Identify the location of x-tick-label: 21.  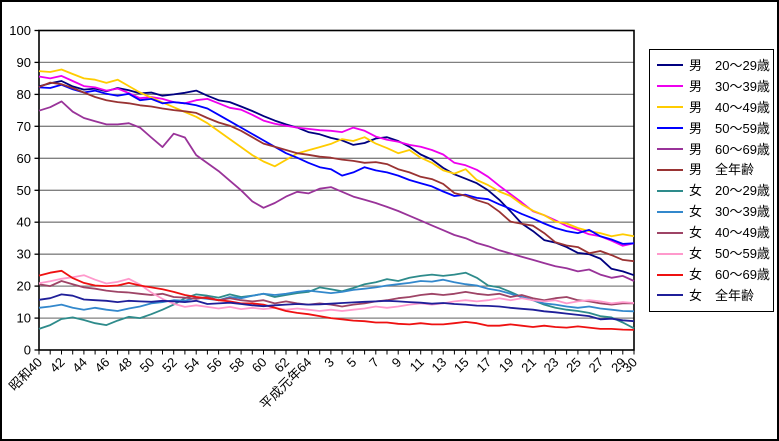
(528, 365).